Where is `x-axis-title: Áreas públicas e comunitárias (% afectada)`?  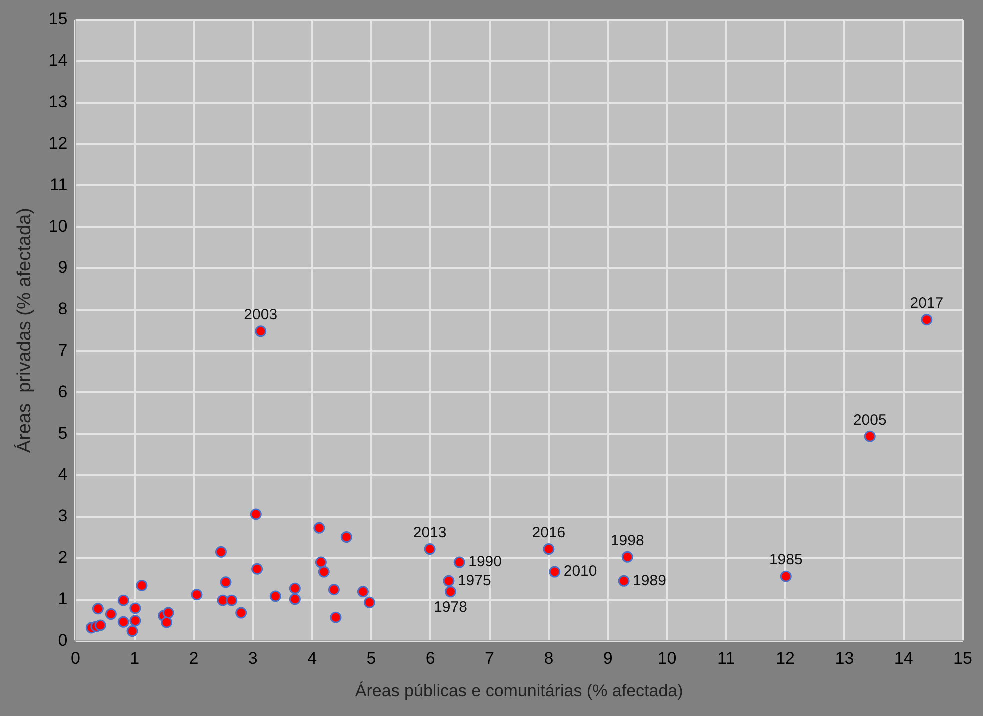
x-axis-title: Áreas públicas e comunitárias (% afectada) is located at coordinates (519, 690).